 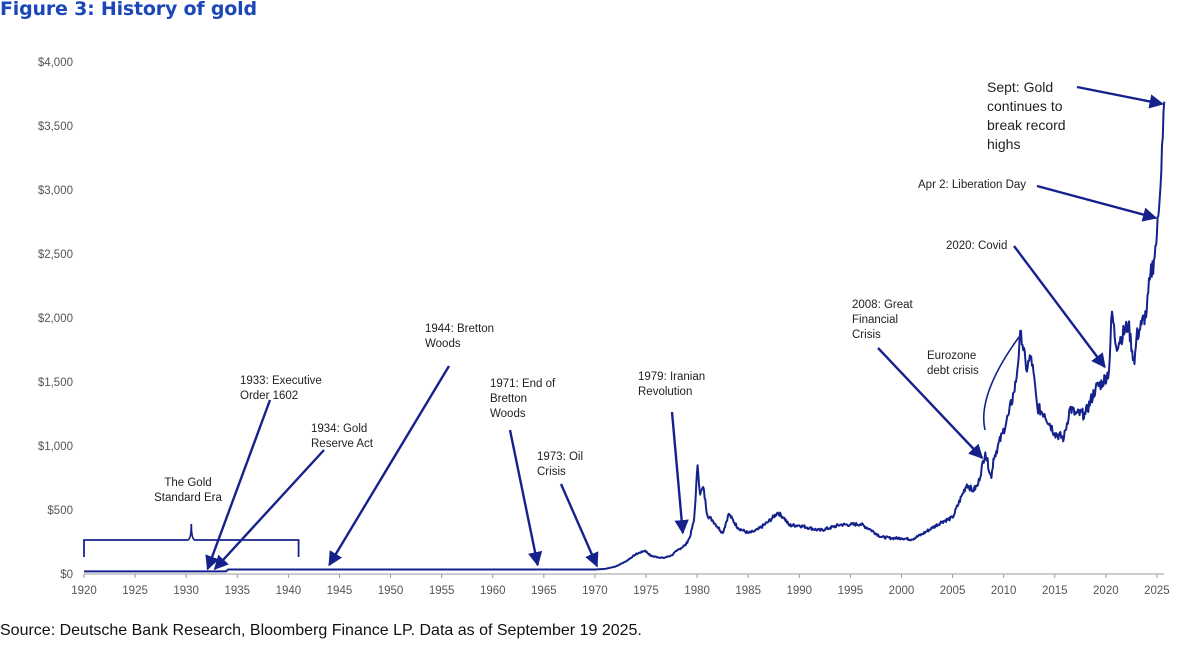 What do you see at coordinates (551, 472) in the screenshot?
I see `annotation-oil-line: Crisis` at bounding box center [551, 472].